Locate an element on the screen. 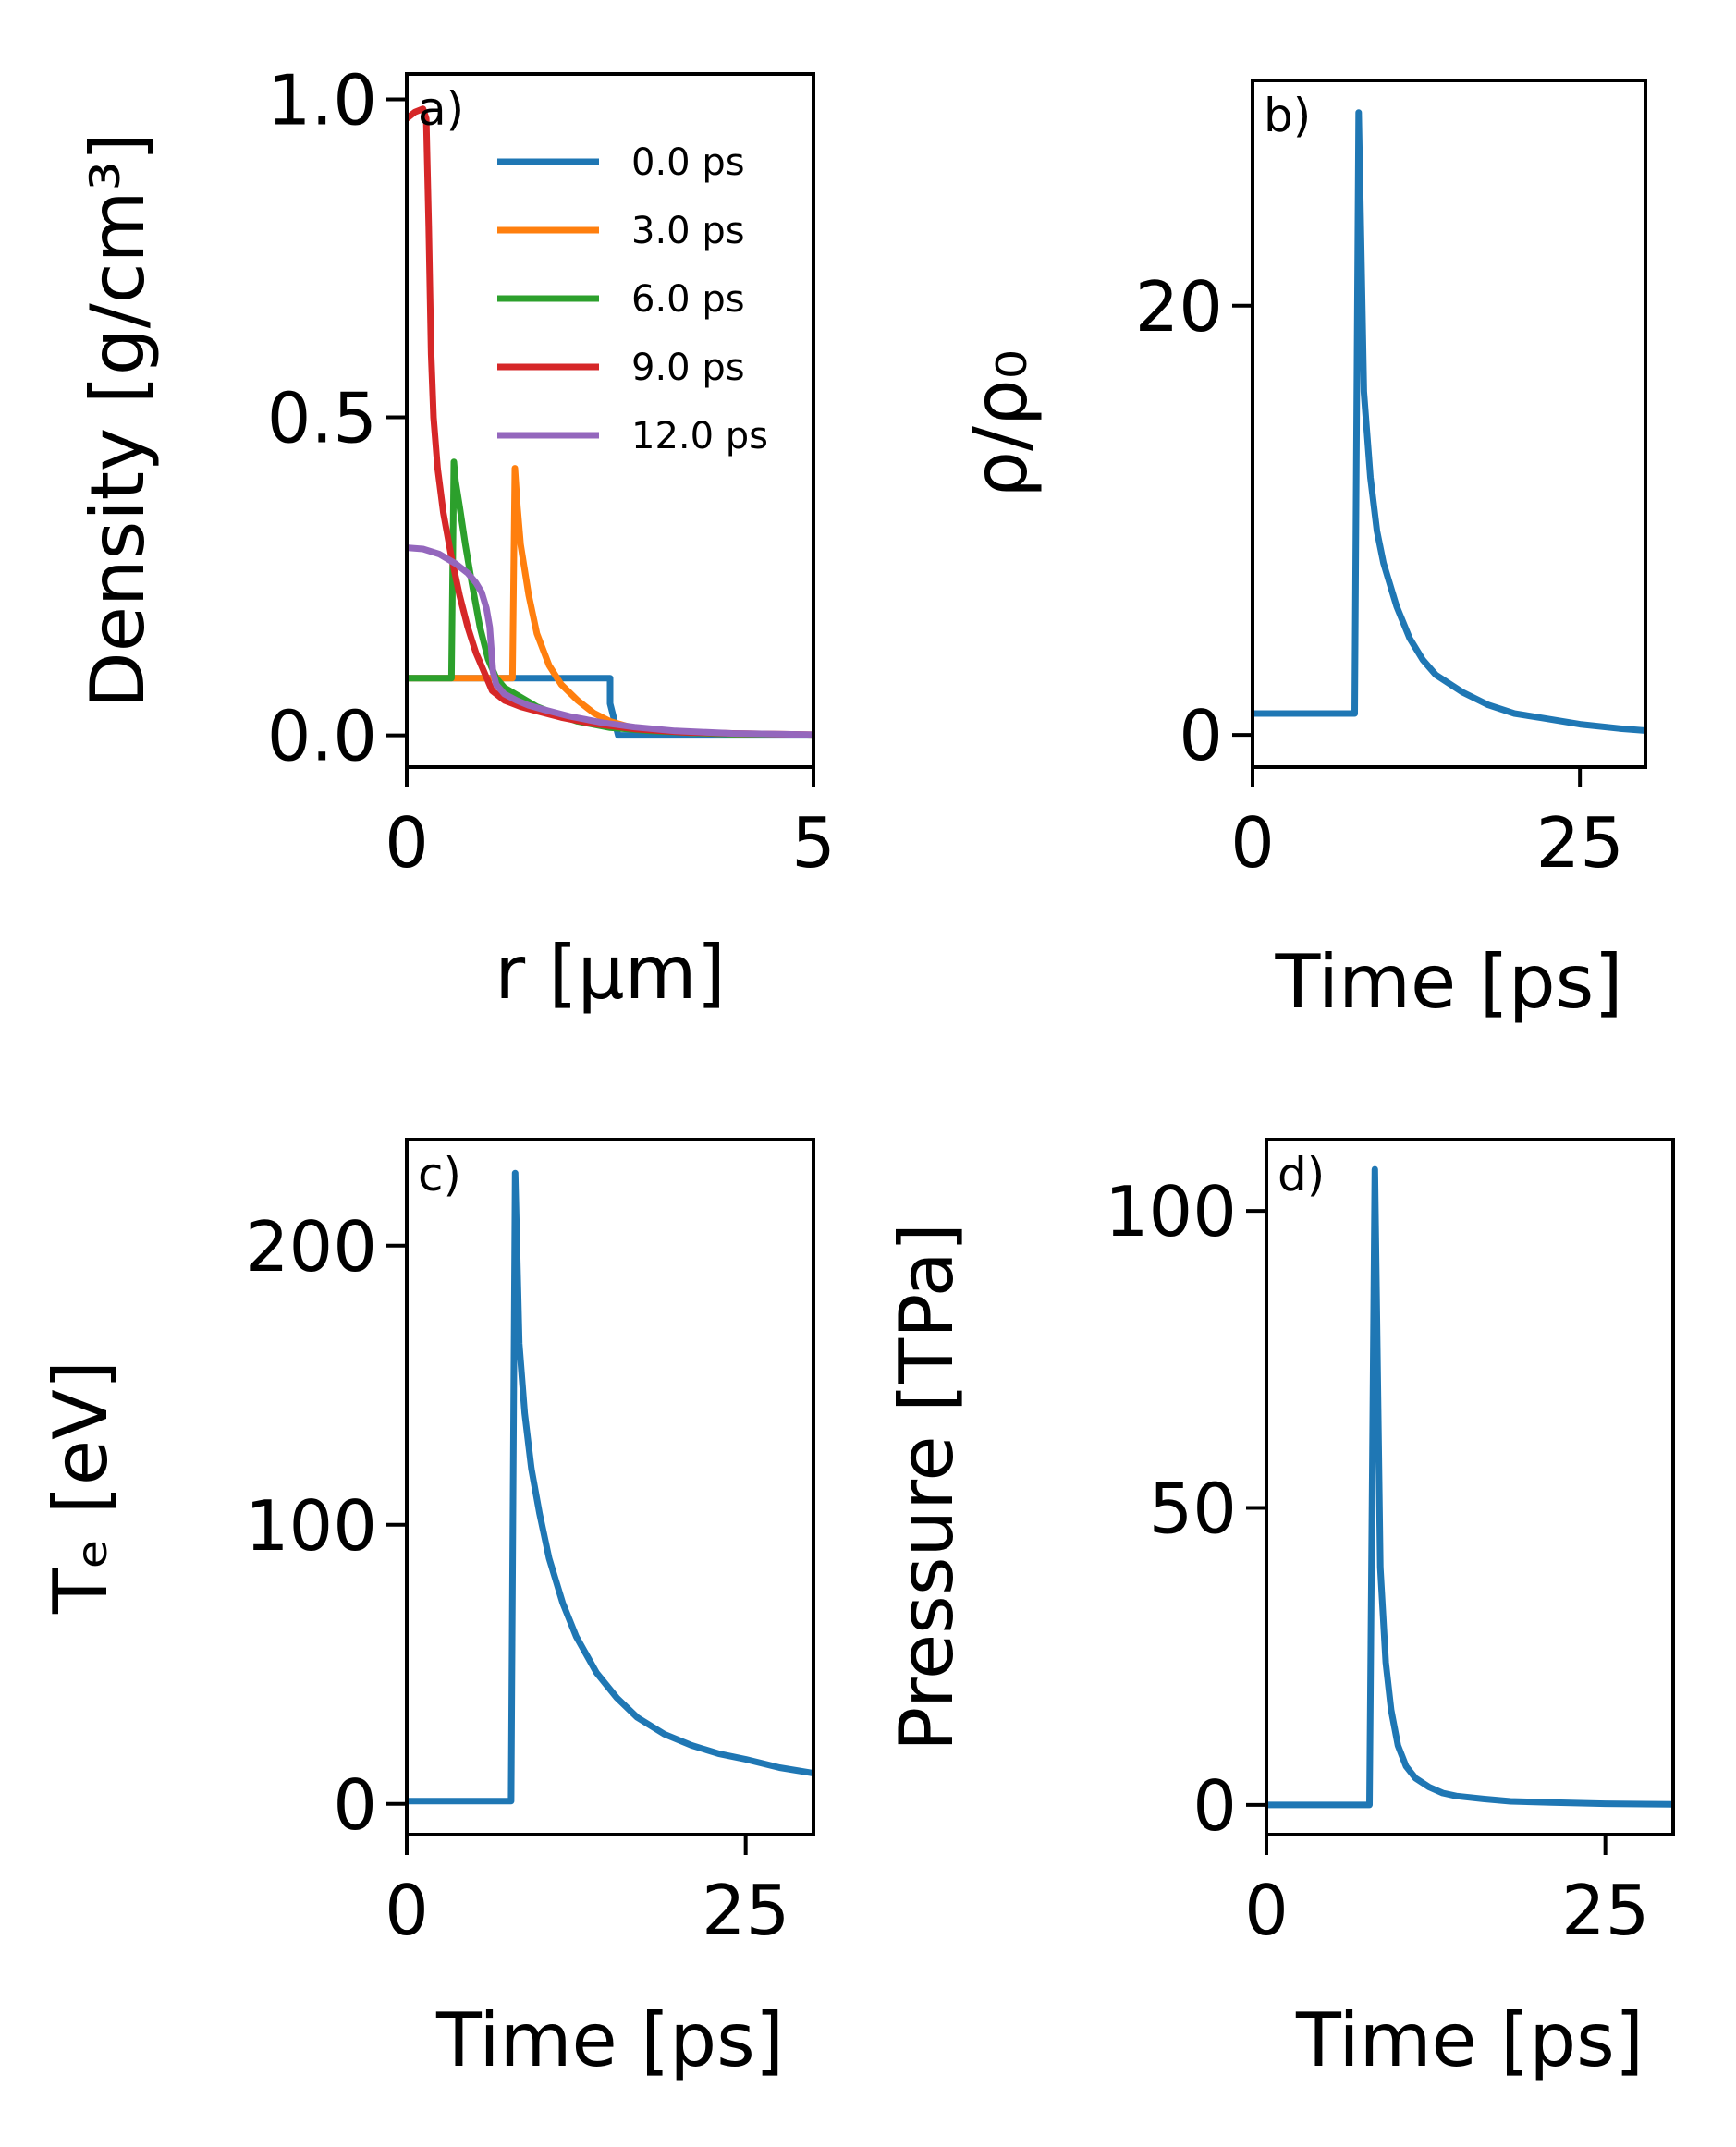 The width and height of the screenshot is (1736, 2147). panel-label: b) is located at coordinates (1287, 115).